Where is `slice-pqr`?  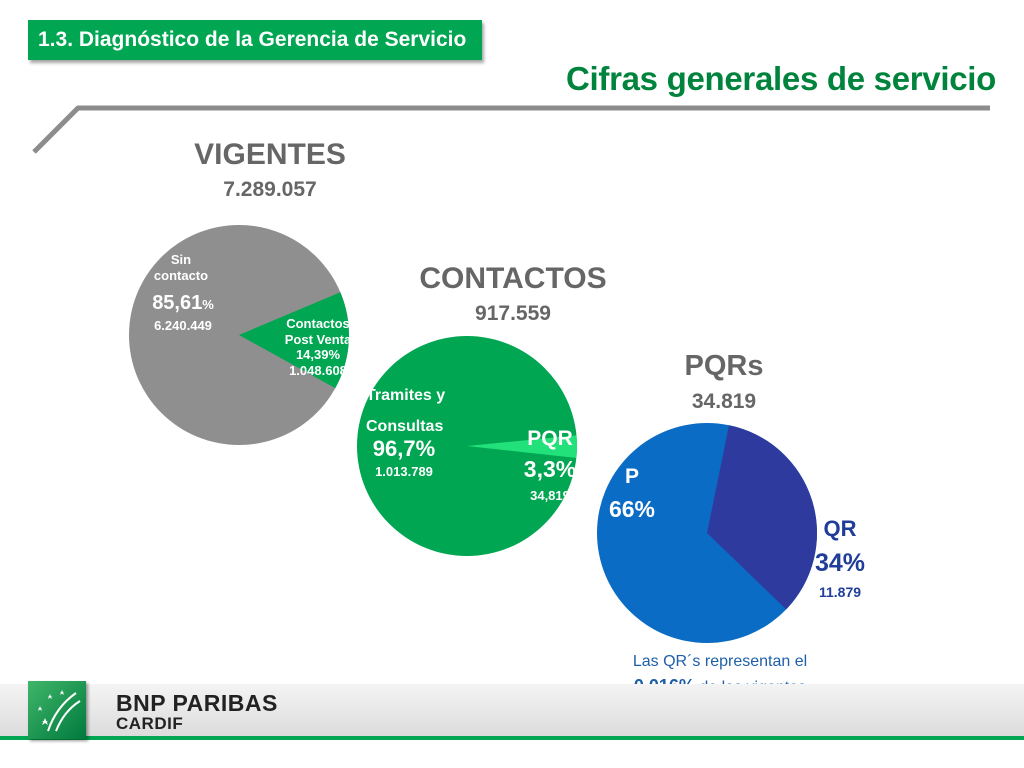
slice-pqr is located at coordinates (522, 446).